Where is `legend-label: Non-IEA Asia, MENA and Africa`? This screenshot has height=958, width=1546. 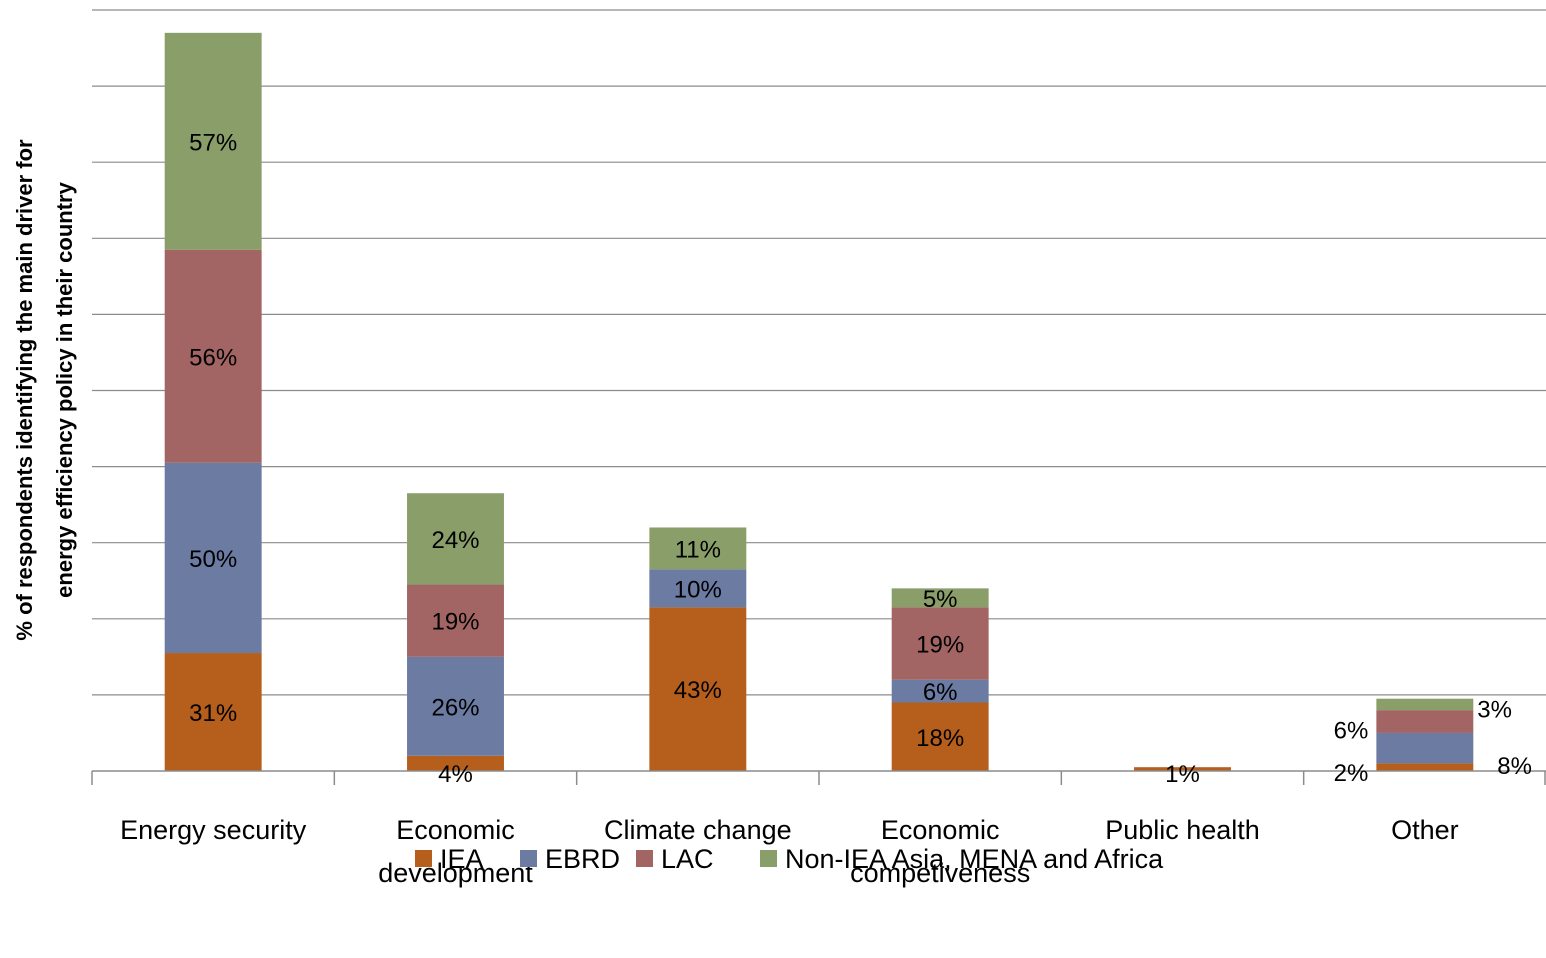 legend-label: Non-IEA Asia, MENA and Africa is located at coordinates (974, 859).